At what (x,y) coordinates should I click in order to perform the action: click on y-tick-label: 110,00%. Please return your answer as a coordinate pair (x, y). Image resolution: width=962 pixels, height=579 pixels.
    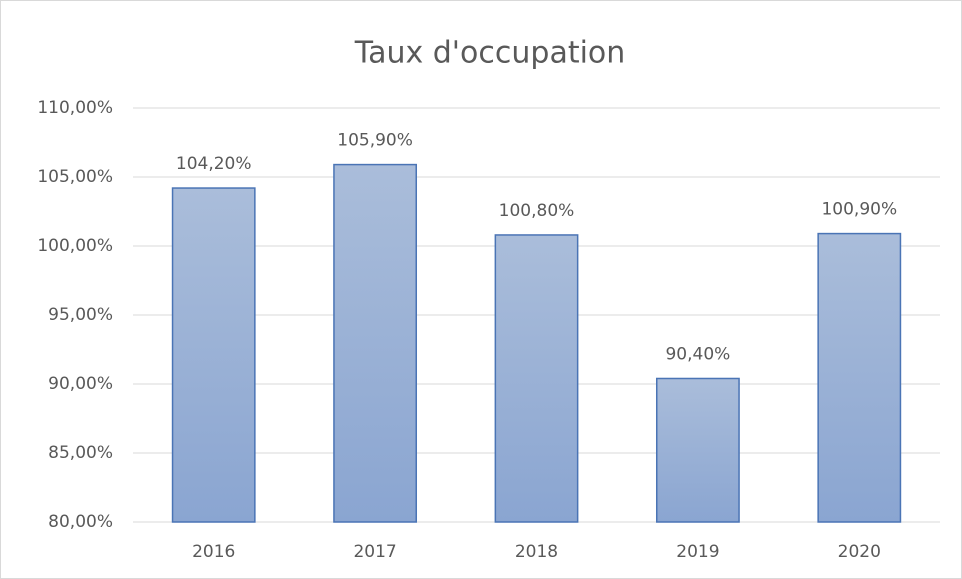
    Looking at the image, I should click on (75, 108).